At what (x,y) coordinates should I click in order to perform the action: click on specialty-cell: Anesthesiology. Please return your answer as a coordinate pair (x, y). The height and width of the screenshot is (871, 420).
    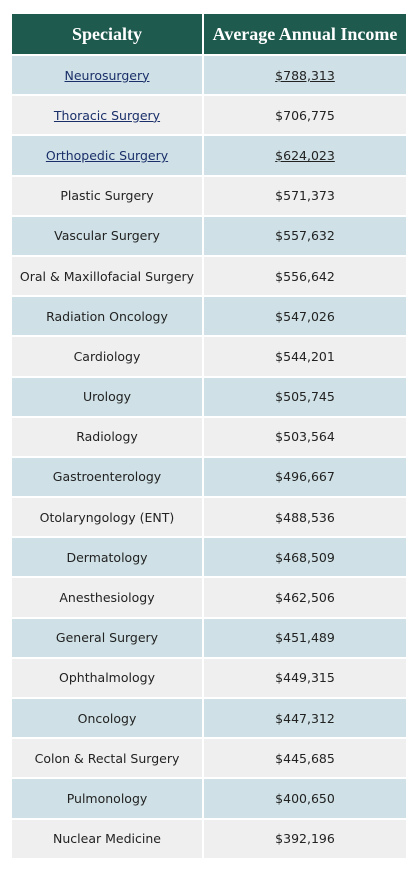
    Looking at the image, I should click on (107, 597).